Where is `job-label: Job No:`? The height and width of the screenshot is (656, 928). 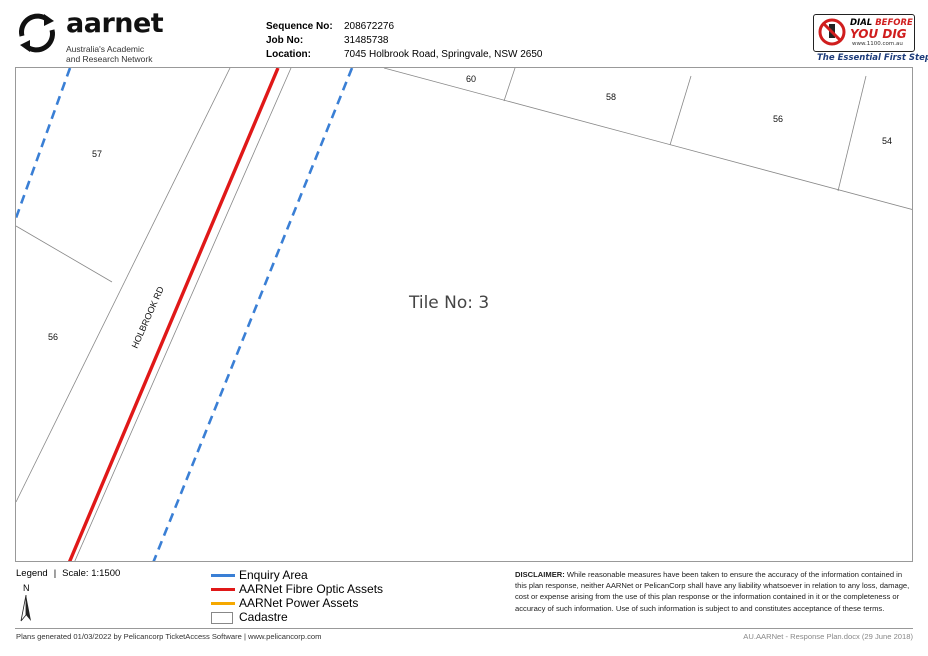
job-label: Job No: is located at coordinates (285, 40).